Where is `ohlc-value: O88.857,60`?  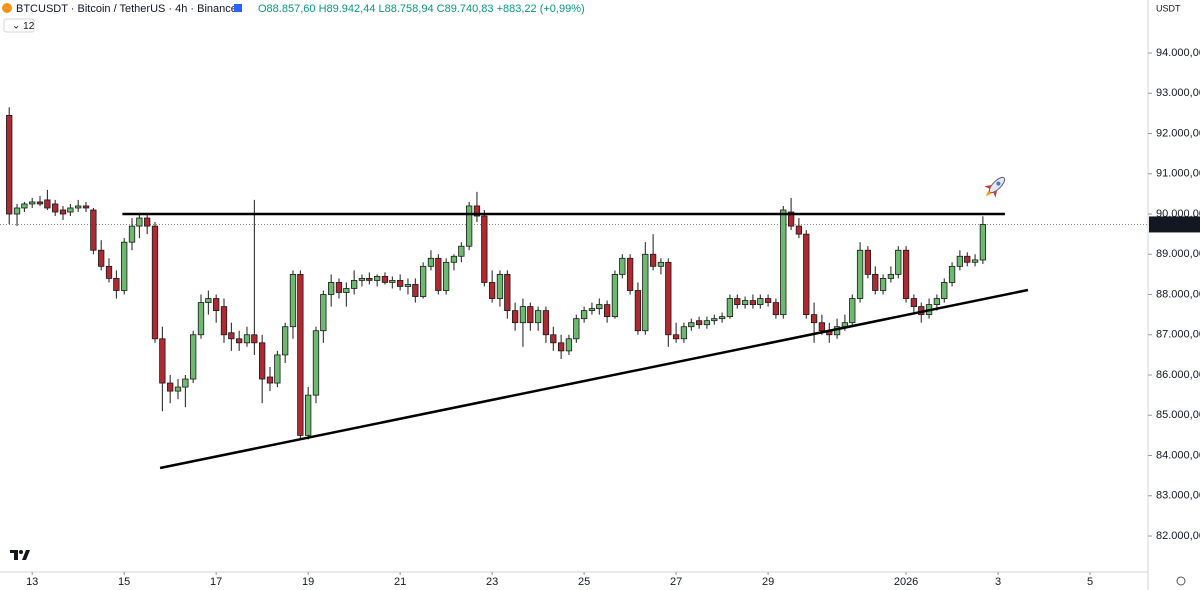 ohlc-value: O88.857,60 is located at coordinates (287, 9).